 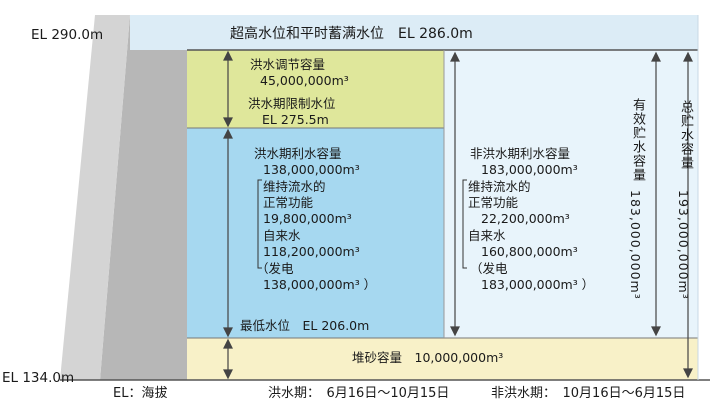 What do you see at coordinates (685, 135) in the screenshot?
I see `gross-capacity-label: 总贮水容量` at bounding box center [685, 135].